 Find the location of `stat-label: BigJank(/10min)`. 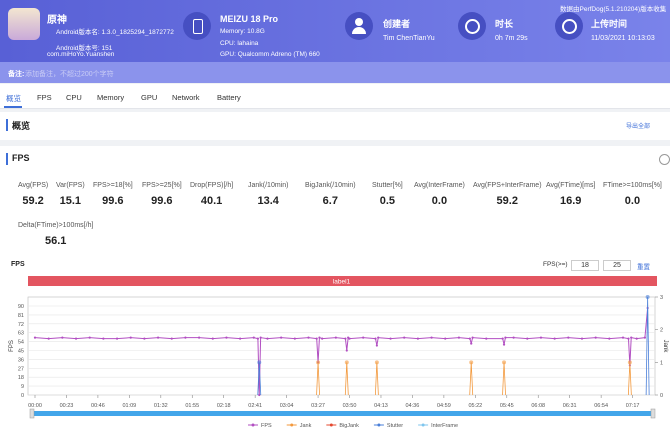

stat-label: BigJank(/10min) is located at coordinates (330, 185).